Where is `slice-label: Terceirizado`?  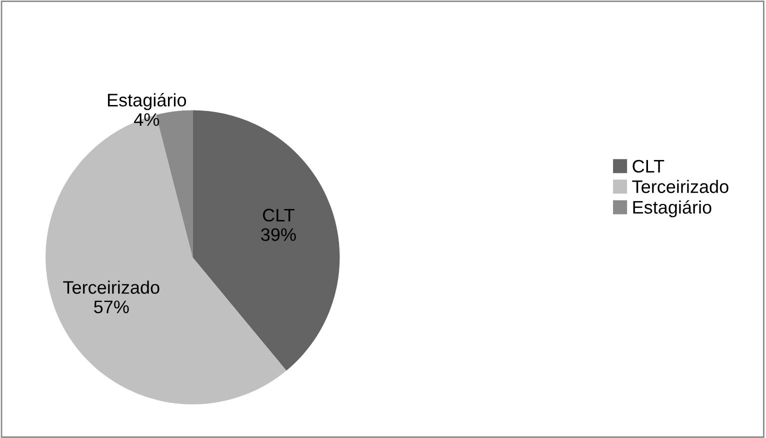 slice-label: Terceirizado is located at coordinates (111, 287).